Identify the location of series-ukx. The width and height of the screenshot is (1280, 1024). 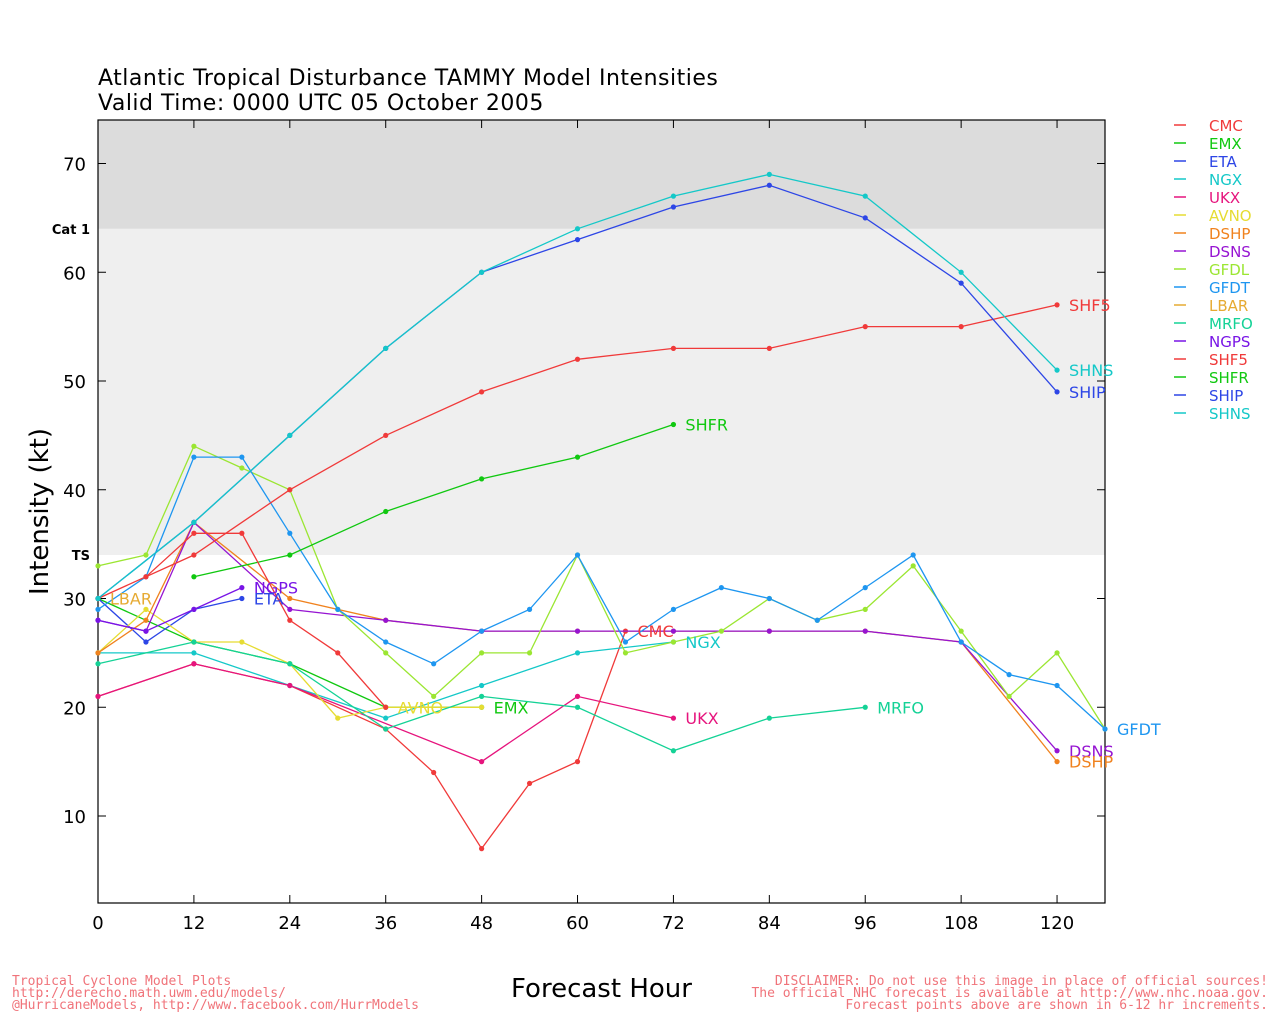
(386, 713).